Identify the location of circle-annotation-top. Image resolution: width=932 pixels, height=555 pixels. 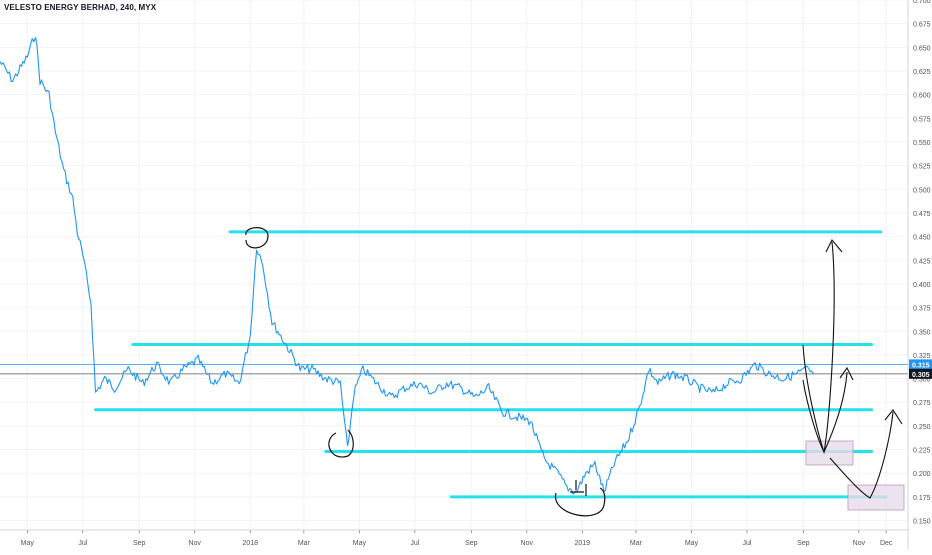
(257, 238).